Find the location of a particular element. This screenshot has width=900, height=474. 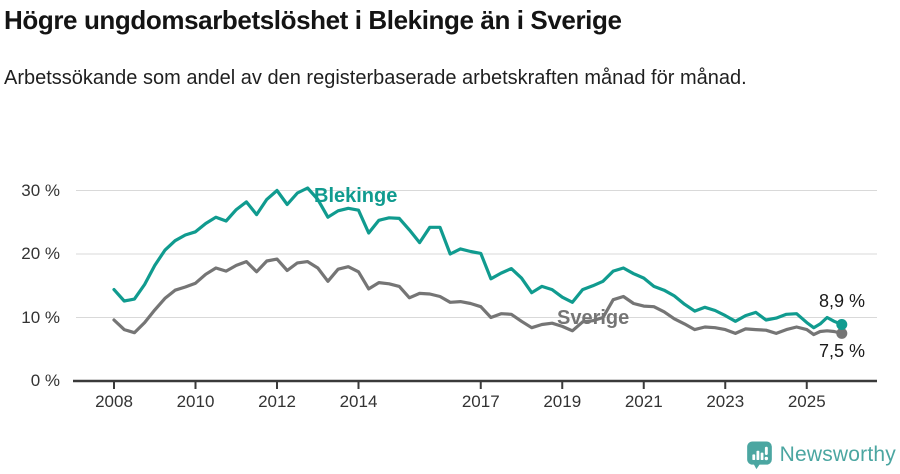

x-tick-label: 2025 is located at coordinates (806, 401).